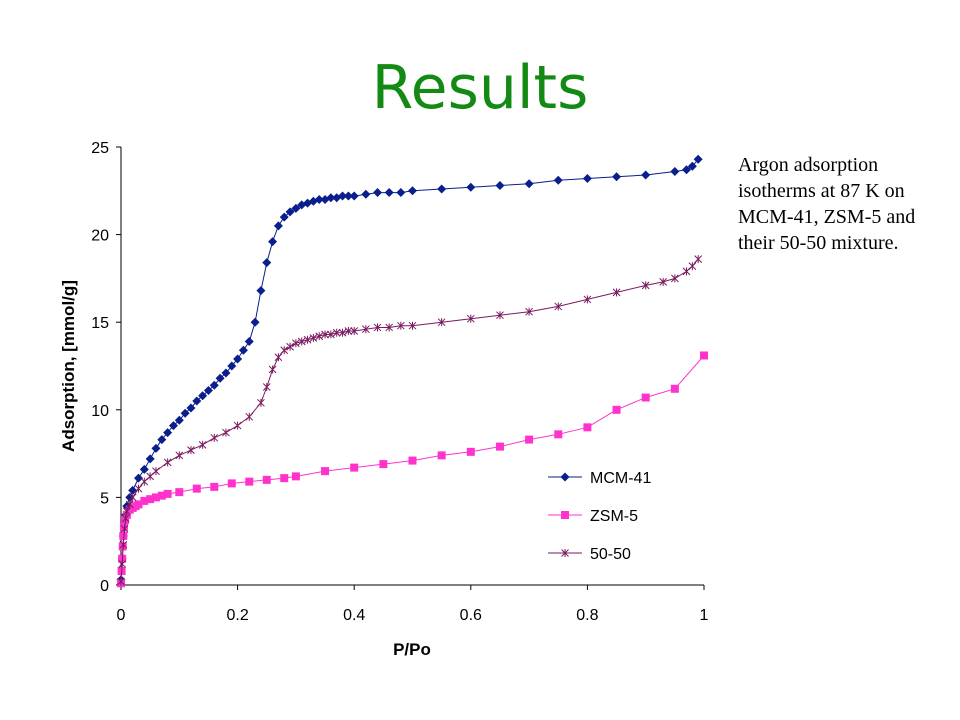 The image size is (960, 720). I want to click on legend-label: MCM-41, so click(620, 478).